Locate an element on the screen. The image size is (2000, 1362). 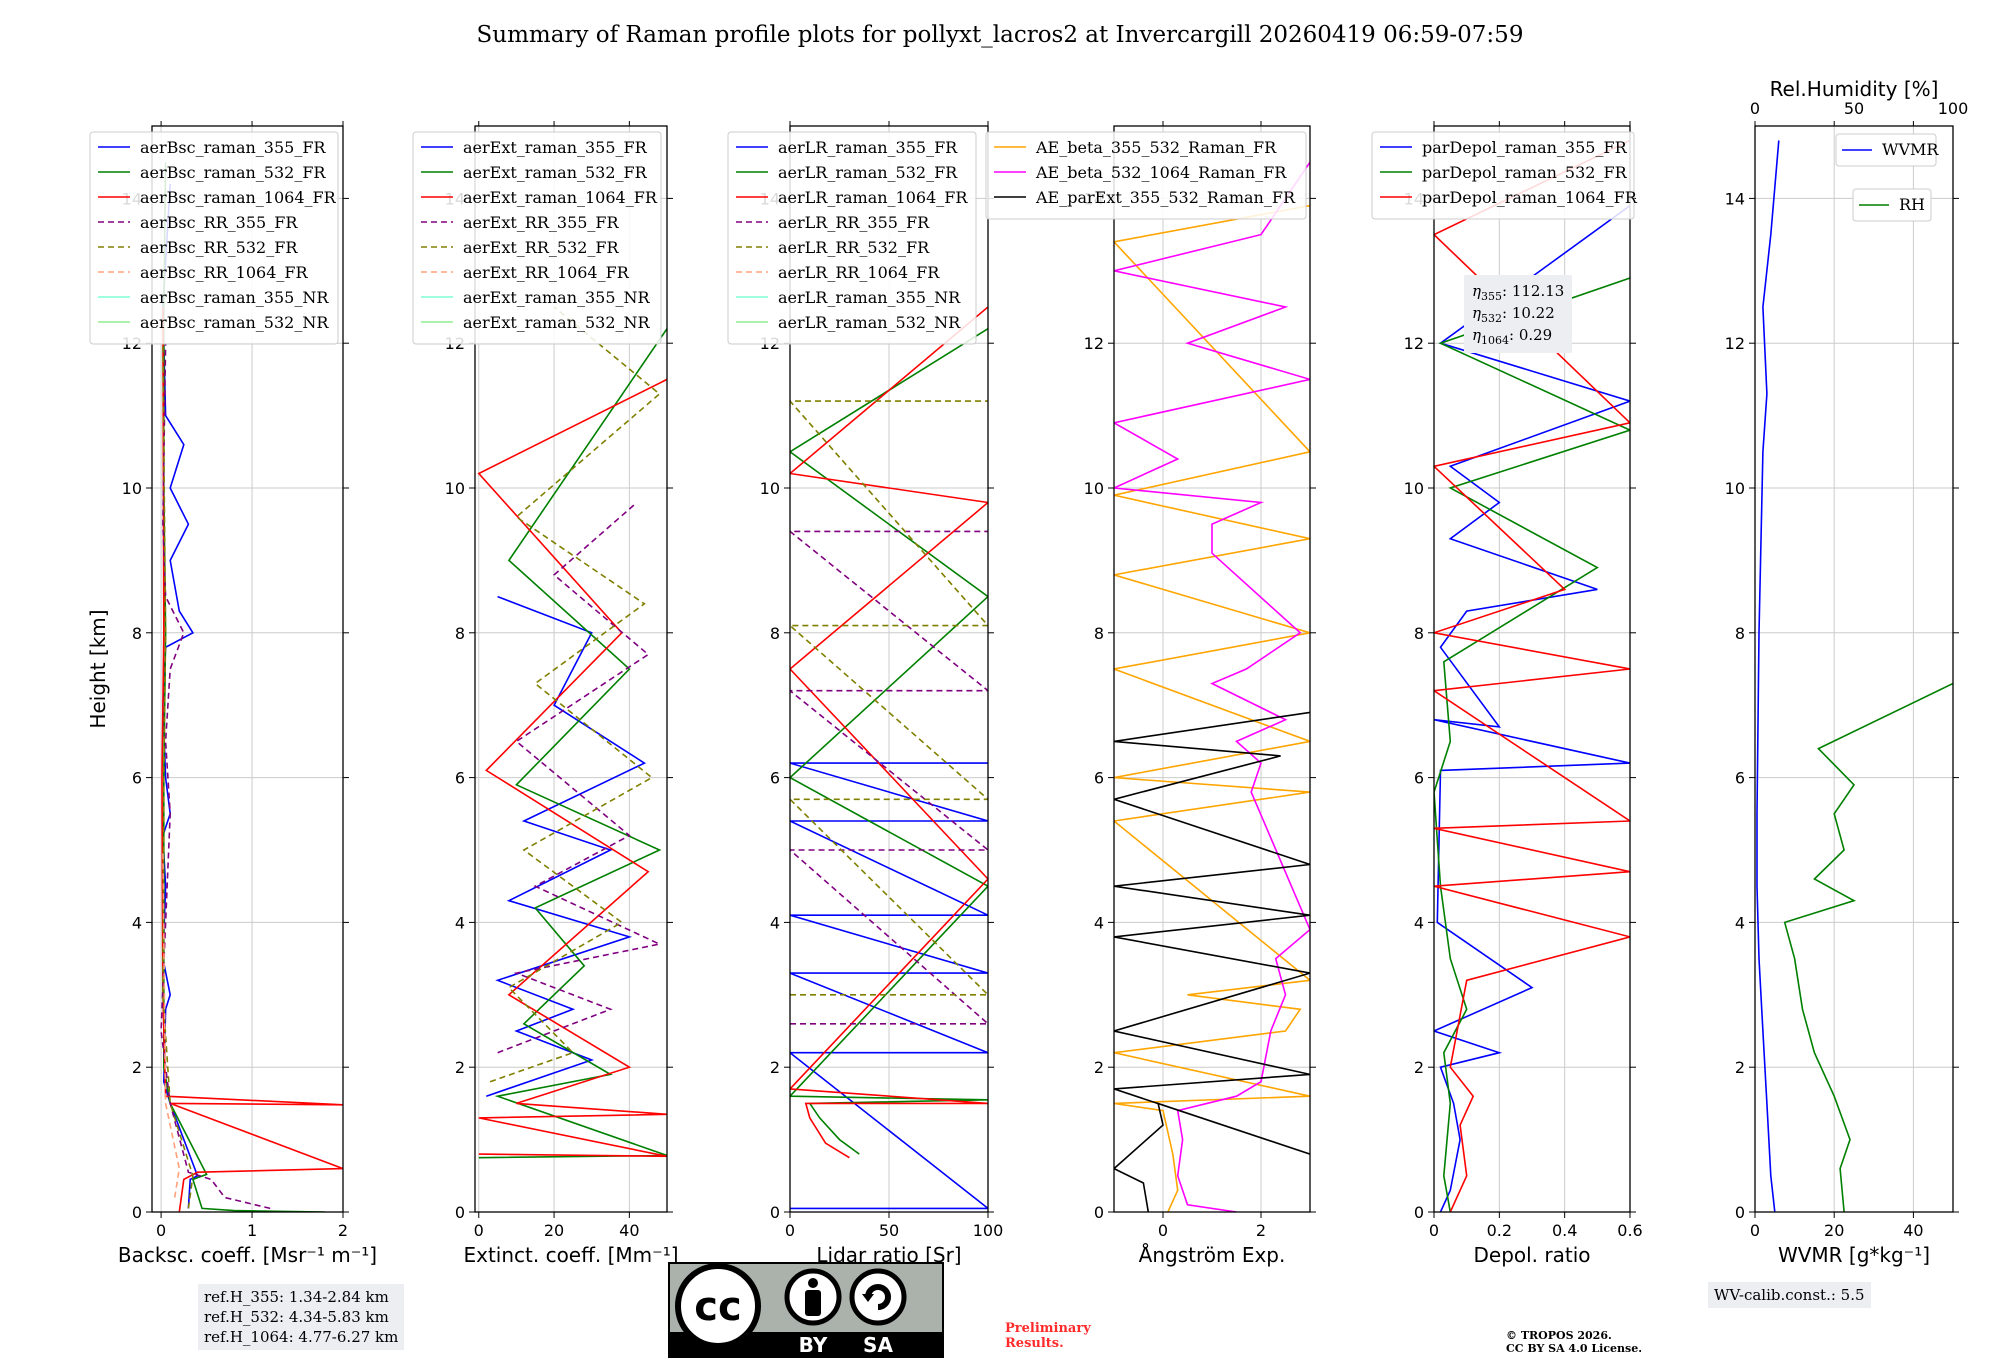
legend-entry: parDepol_raman_355_FR is located at coordinates (1525, 147).